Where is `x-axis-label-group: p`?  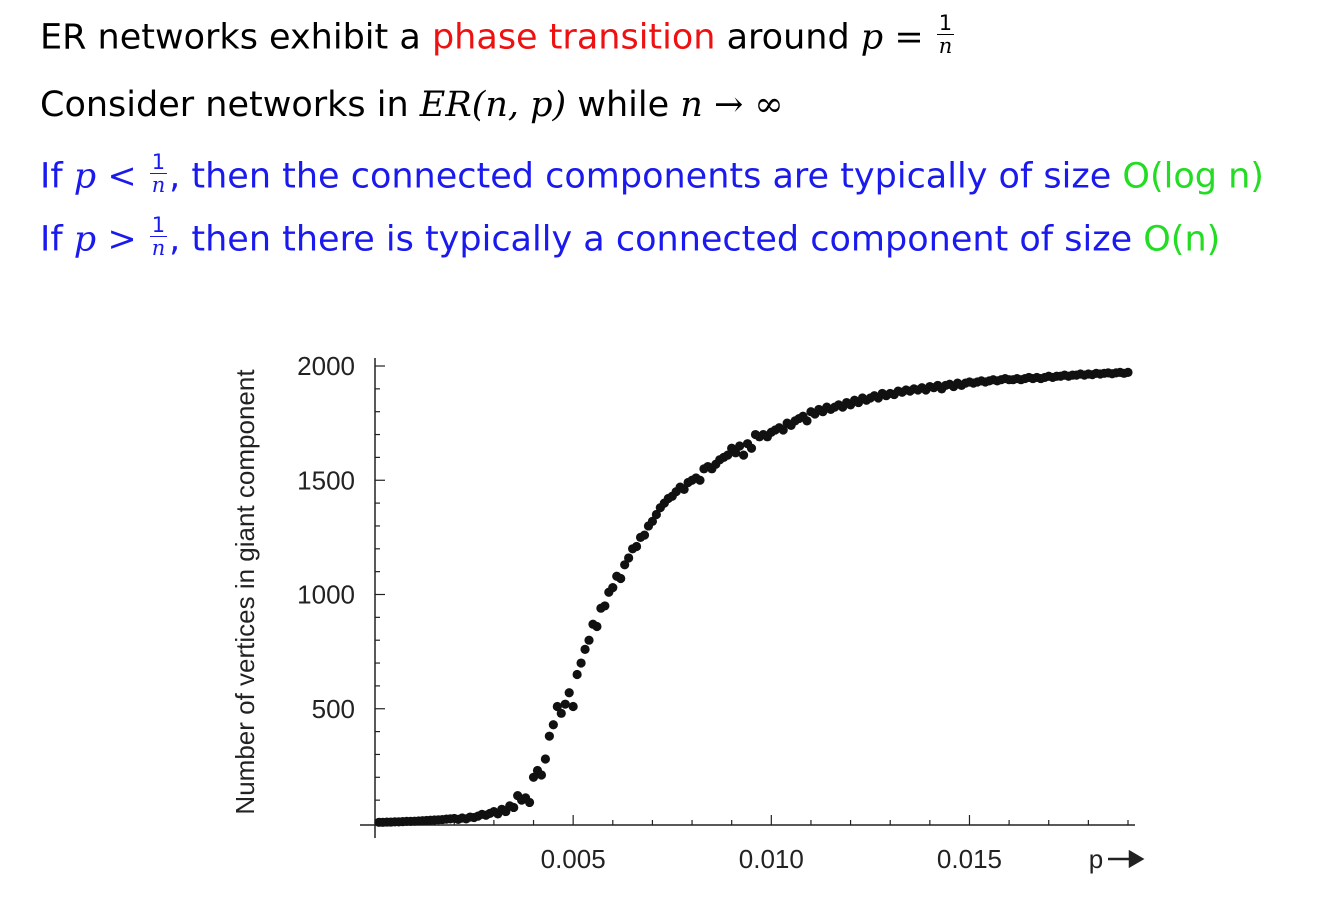
x-axis-label-group: p is located at coordinates (1117, 859).